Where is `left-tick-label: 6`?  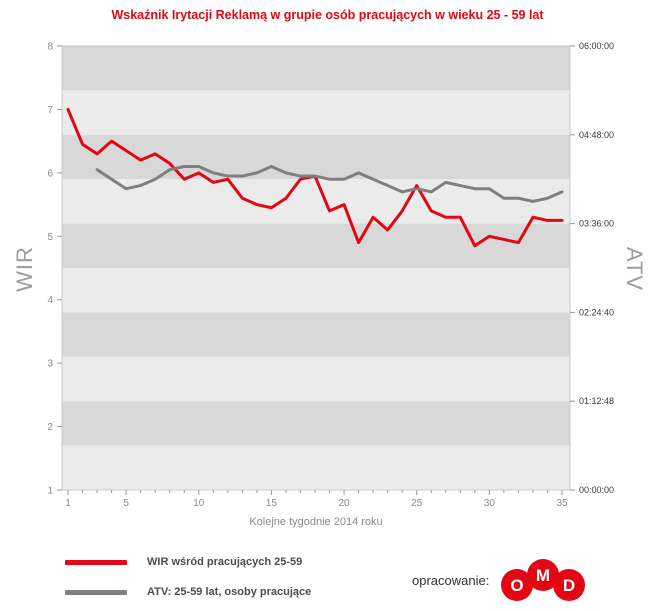 left-tick-label: 6 is located at coordinates (50, 173).